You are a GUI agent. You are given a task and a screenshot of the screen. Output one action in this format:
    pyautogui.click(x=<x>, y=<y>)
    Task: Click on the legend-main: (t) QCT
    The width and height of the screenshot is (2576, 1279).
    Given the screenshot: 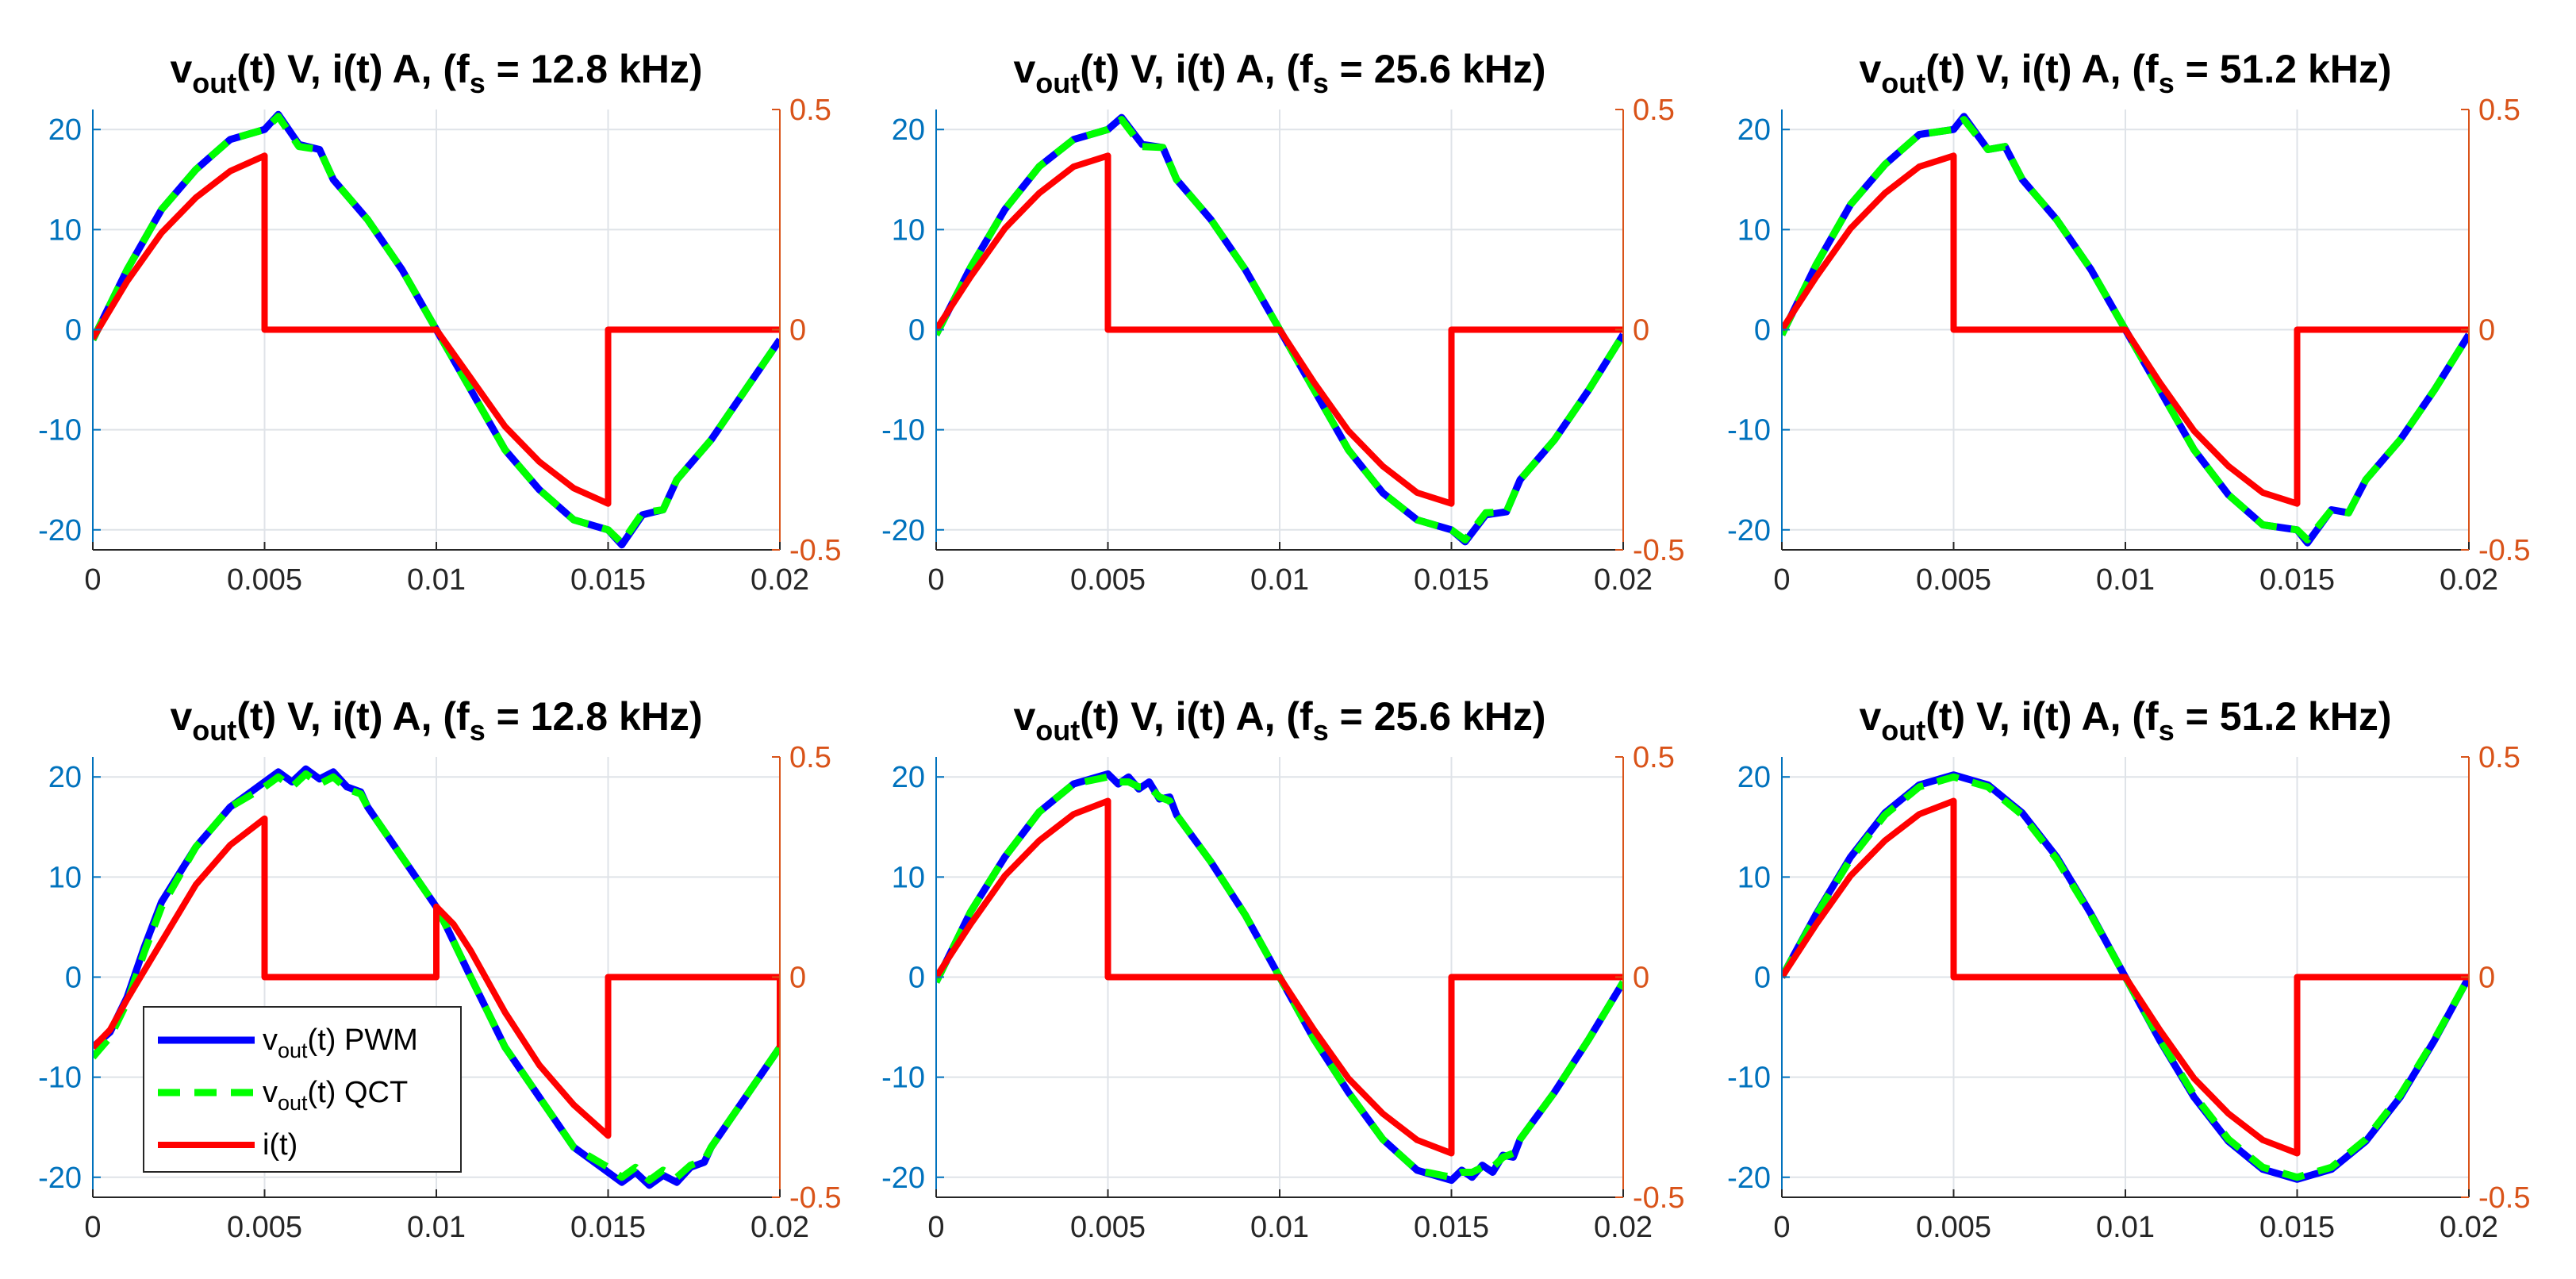 What is the action you would take?
    pyautogui.click(x=358, y=1092)
    